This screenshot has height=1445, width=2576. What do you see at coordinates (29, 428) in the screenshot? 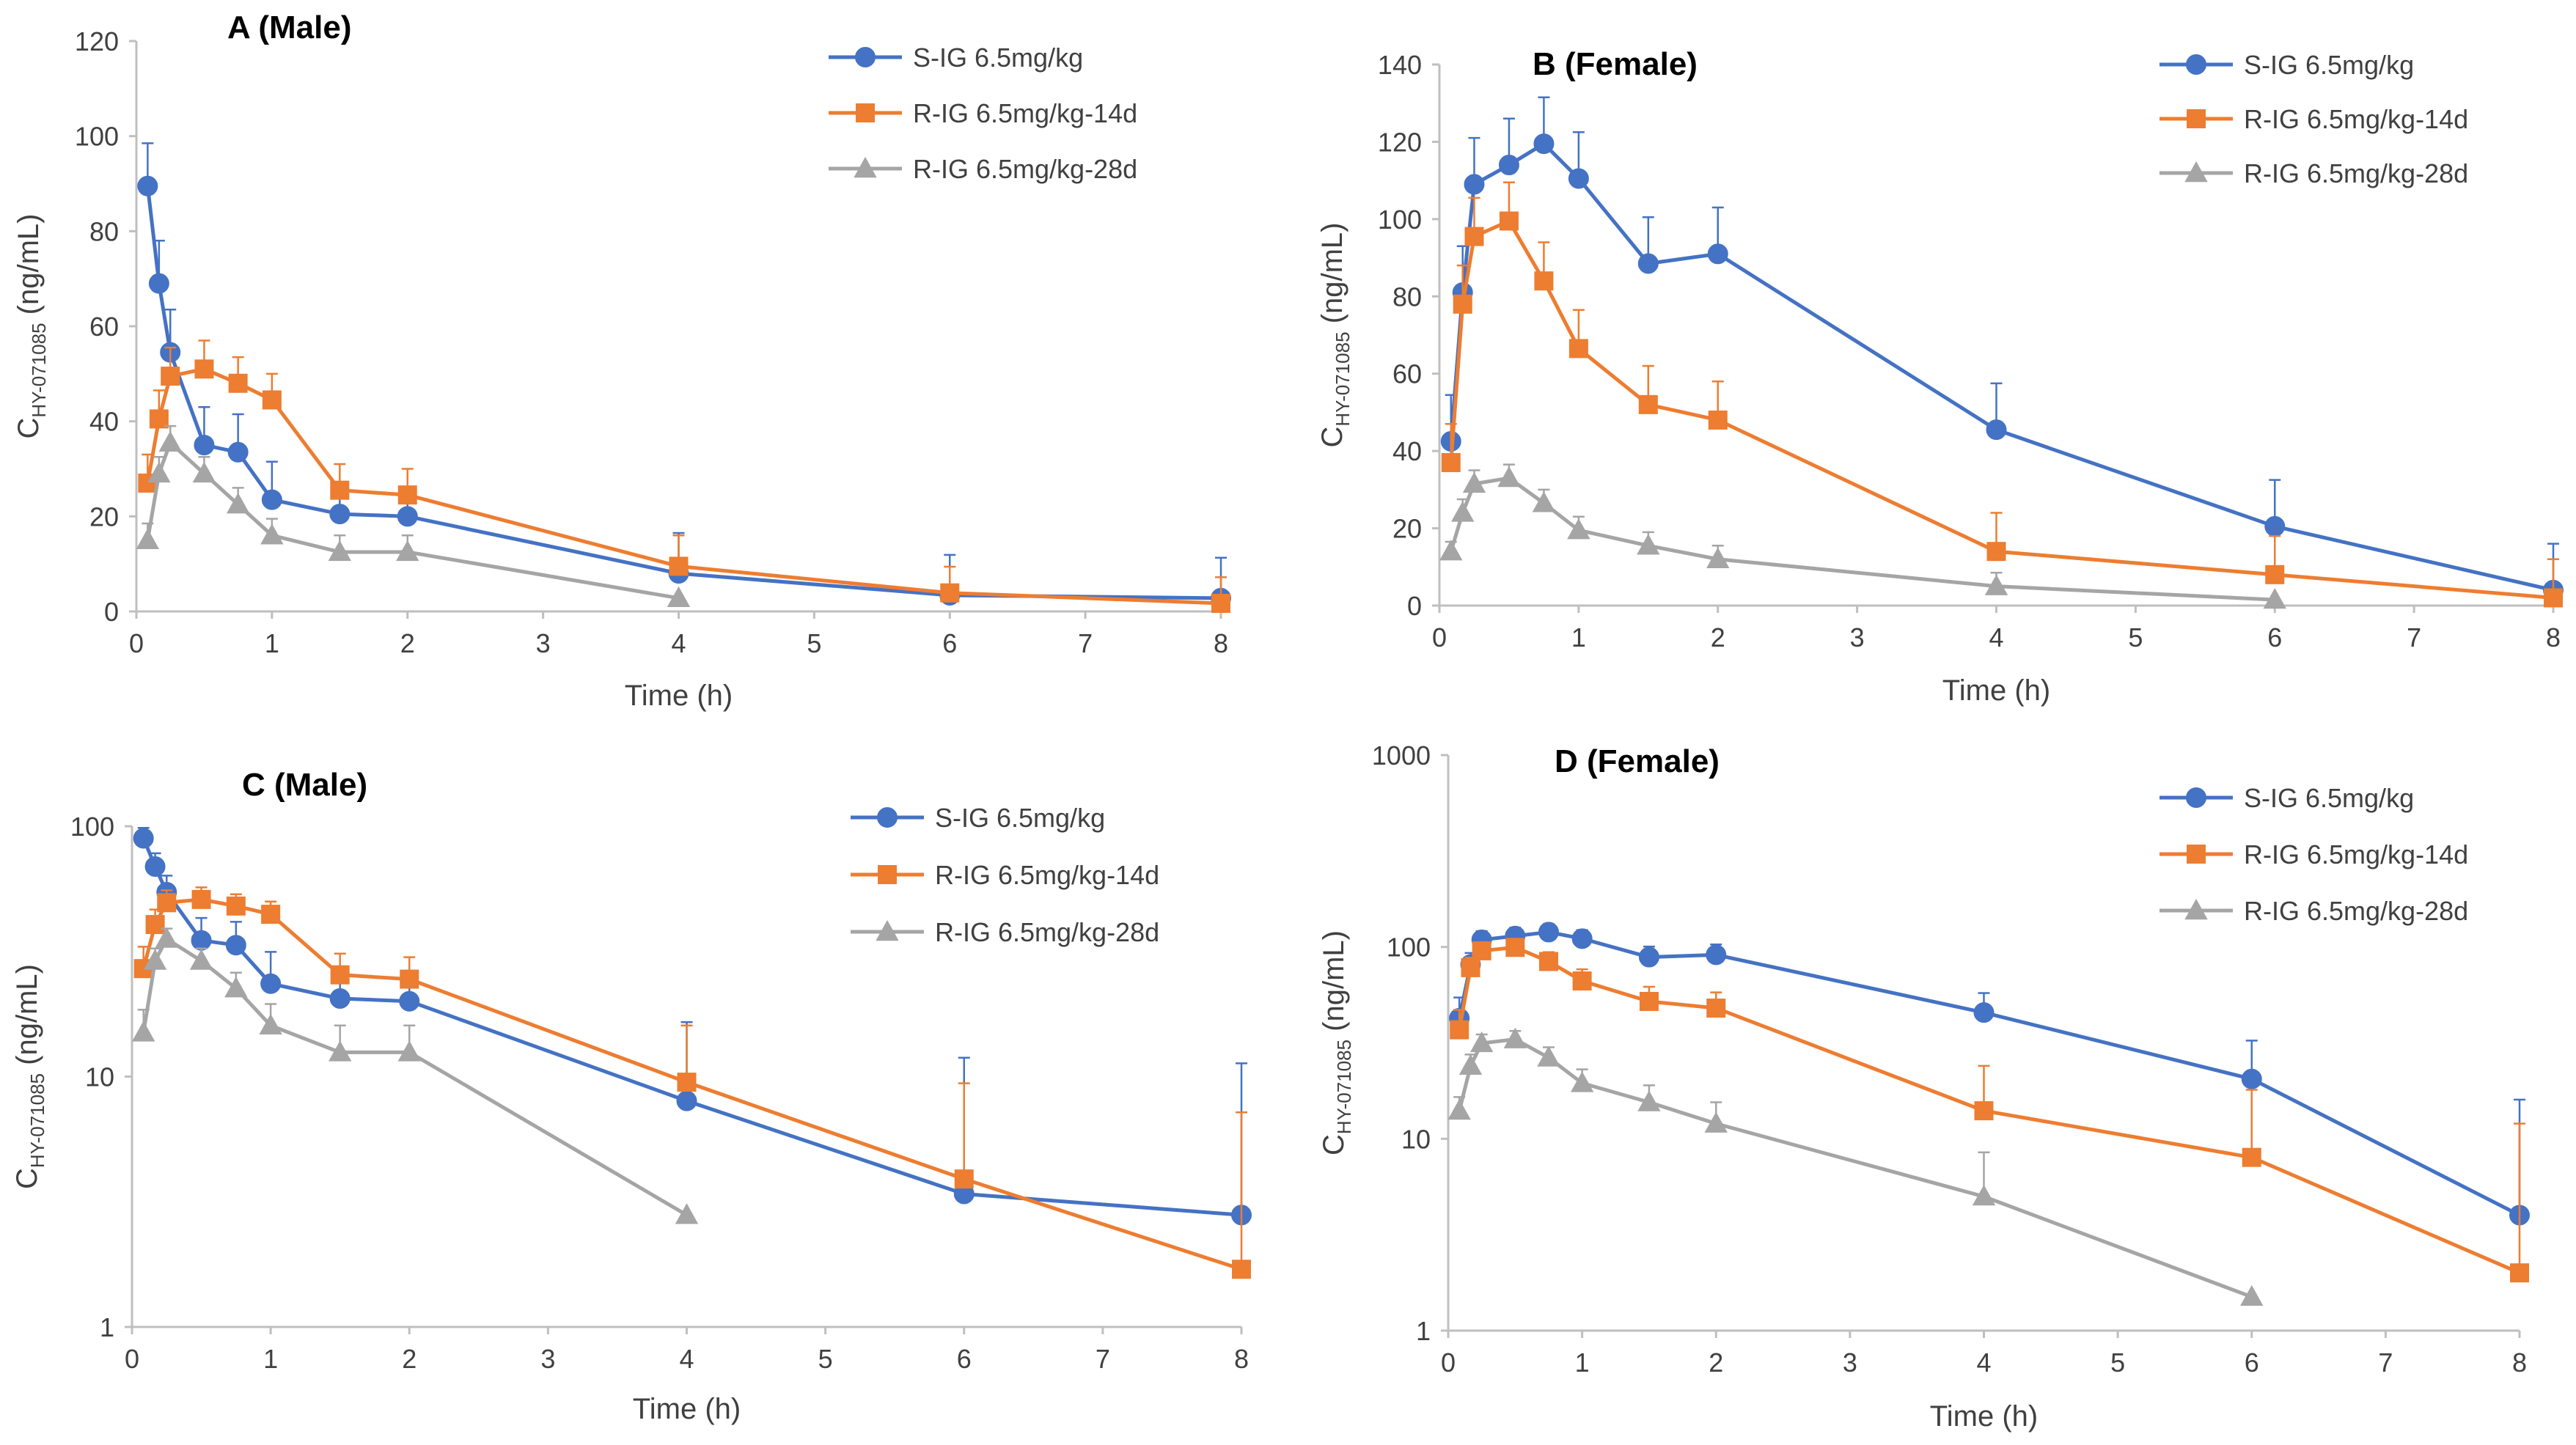
I see `y-axis-title-symbol: C` at bounding box center [29, 428].